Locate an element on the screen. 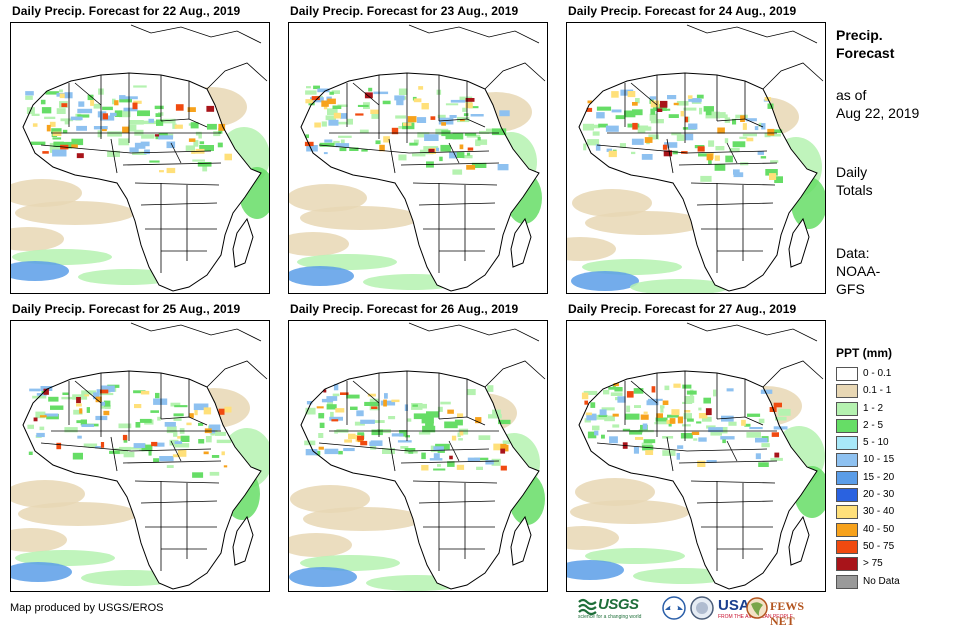 This screenshot has width=967, height=629. forecast-panel-3: Daily Precip. Forecast for 24 Aug., 2019 is located at coordinates (696, 149).